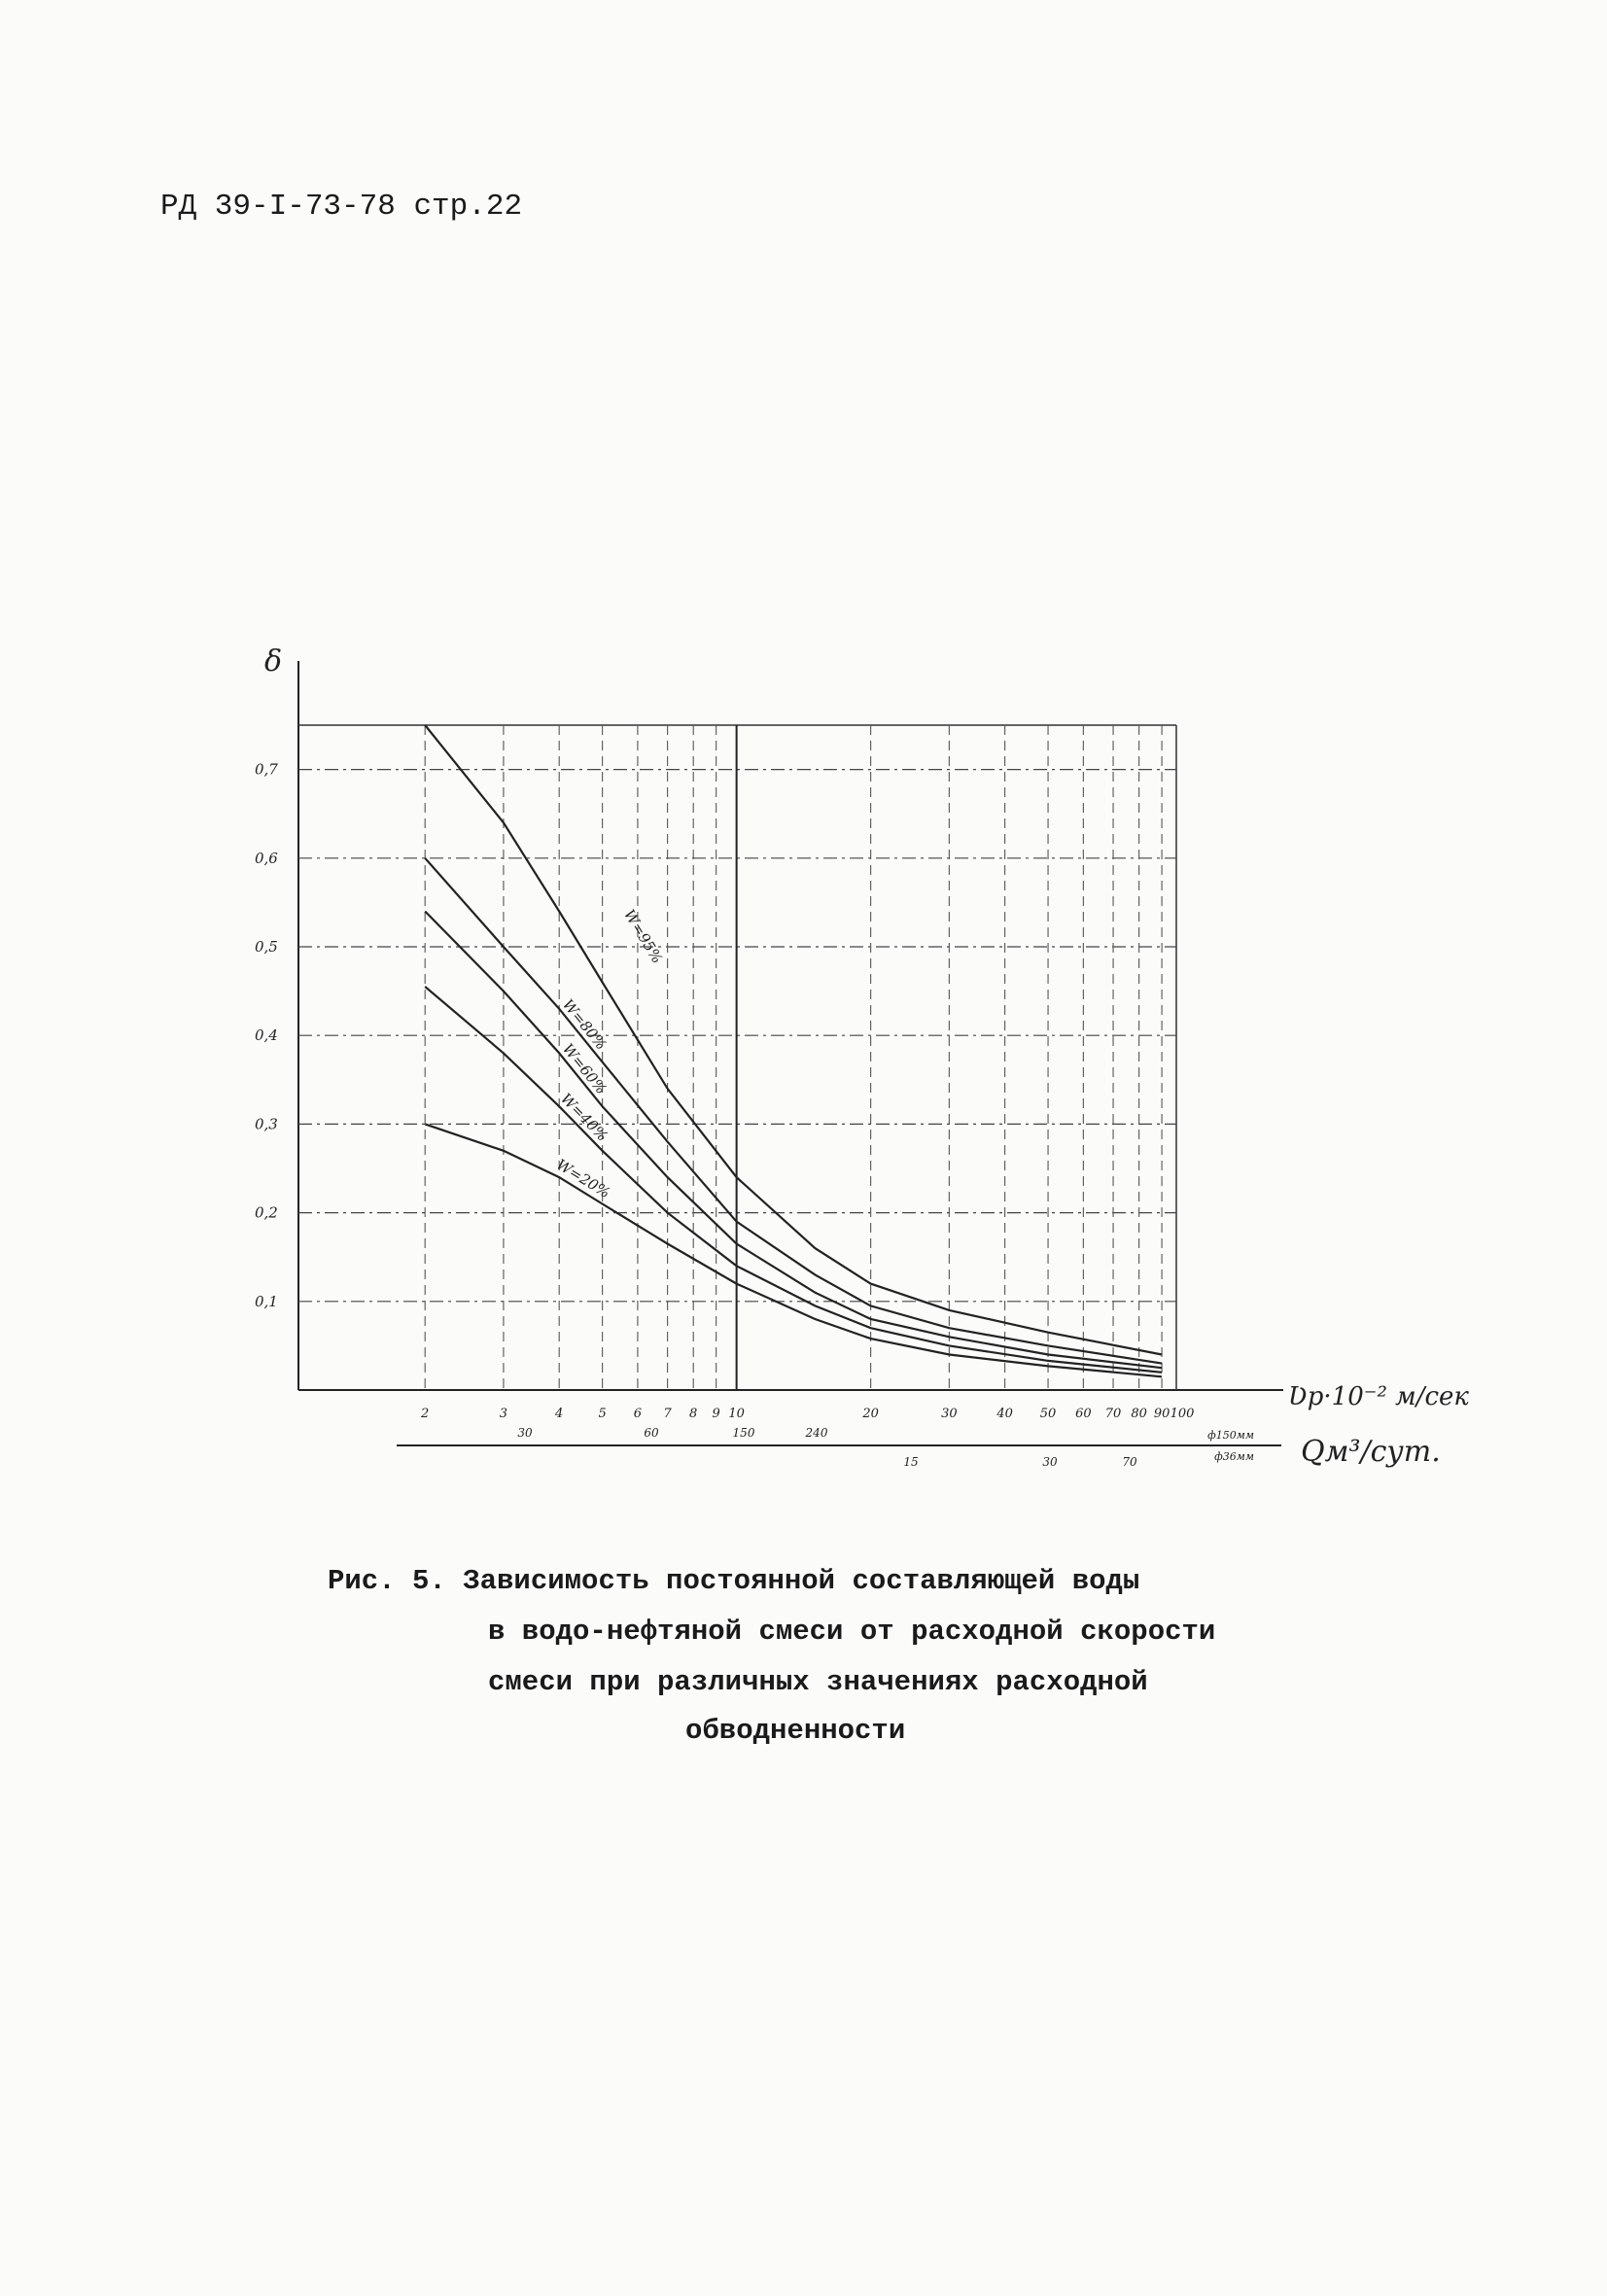  Describe the element at coordinates (1129, 1462) in the screenshot. I see `q-tick-label: 70` at that location.